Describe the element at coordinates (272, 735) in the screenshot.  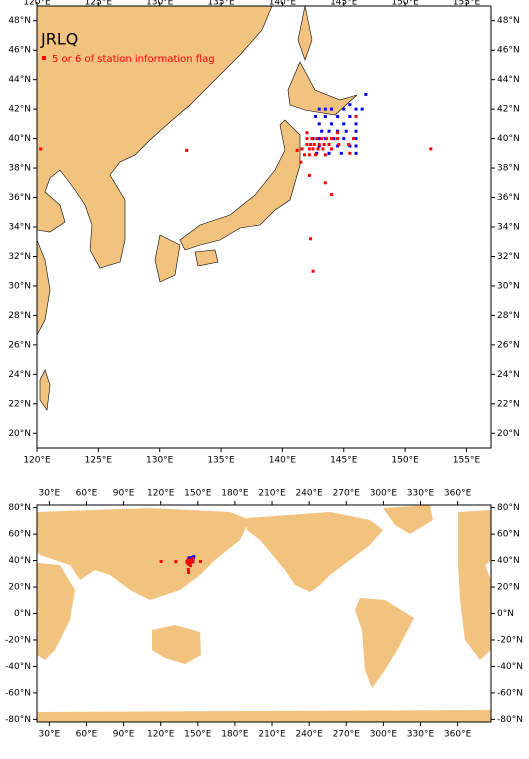
I see `x-tick-label: 210°E` at that location.